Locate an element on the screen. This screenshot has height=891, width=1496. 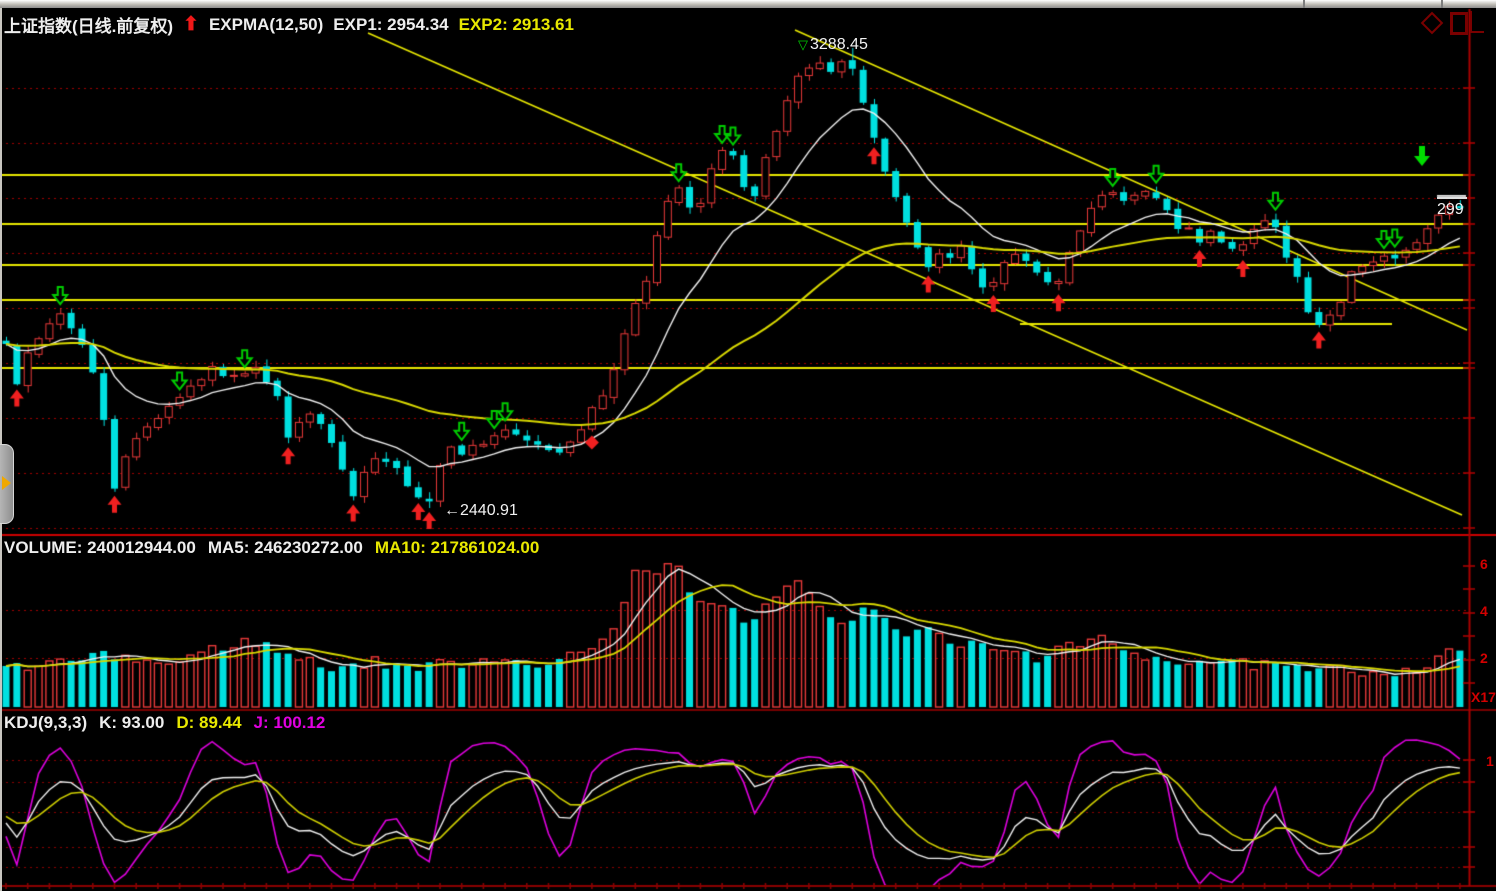
peak-marker-icon: ▽ is located at coordinates (803, 44).